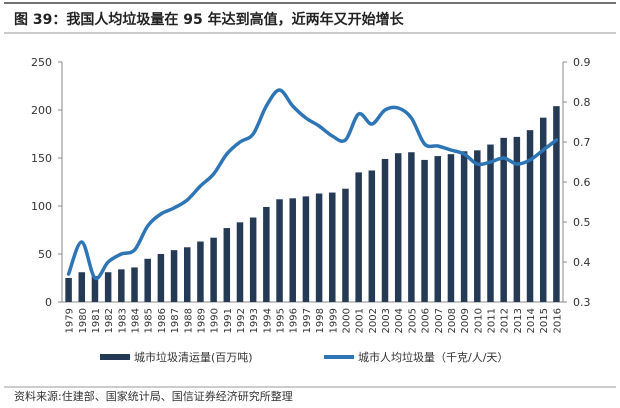 This screenshot has width=620, height=408. What do you see at coordinates (439, 320) in the screenshot?
I see `x-tick-label: 2007` at bounding box center [439, 320].